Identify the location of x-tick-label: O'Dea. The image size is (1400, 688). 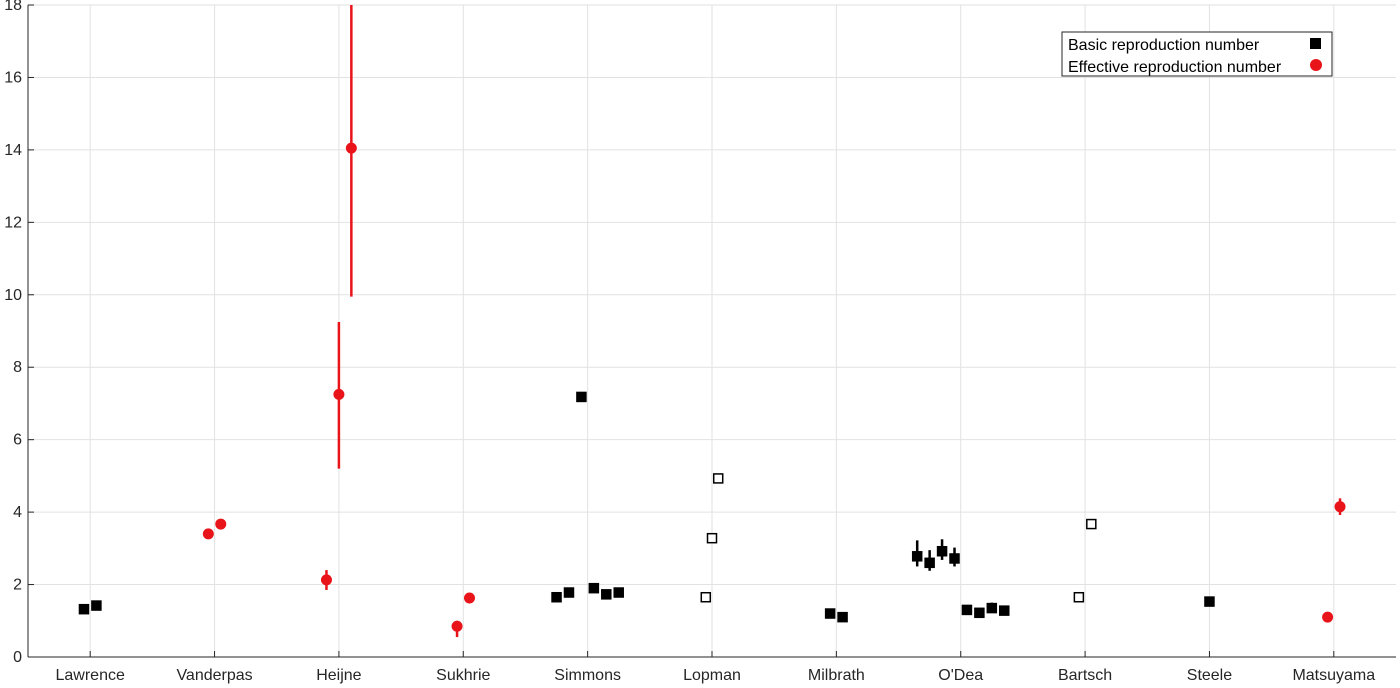
(960, 675).